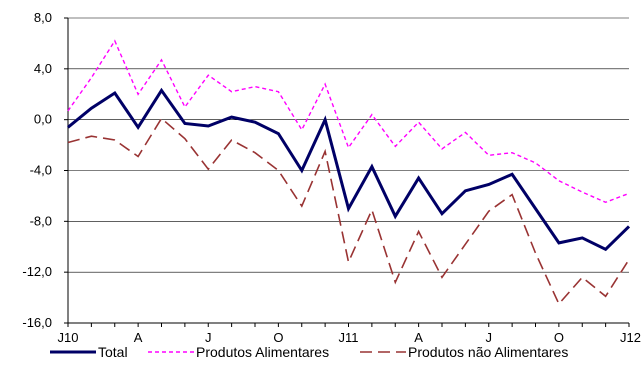 This screenshot has height=374, width=643. Describe the element at coordinates (68, 337) in the screenshot. I see `x-tick-label: J10` at that location.